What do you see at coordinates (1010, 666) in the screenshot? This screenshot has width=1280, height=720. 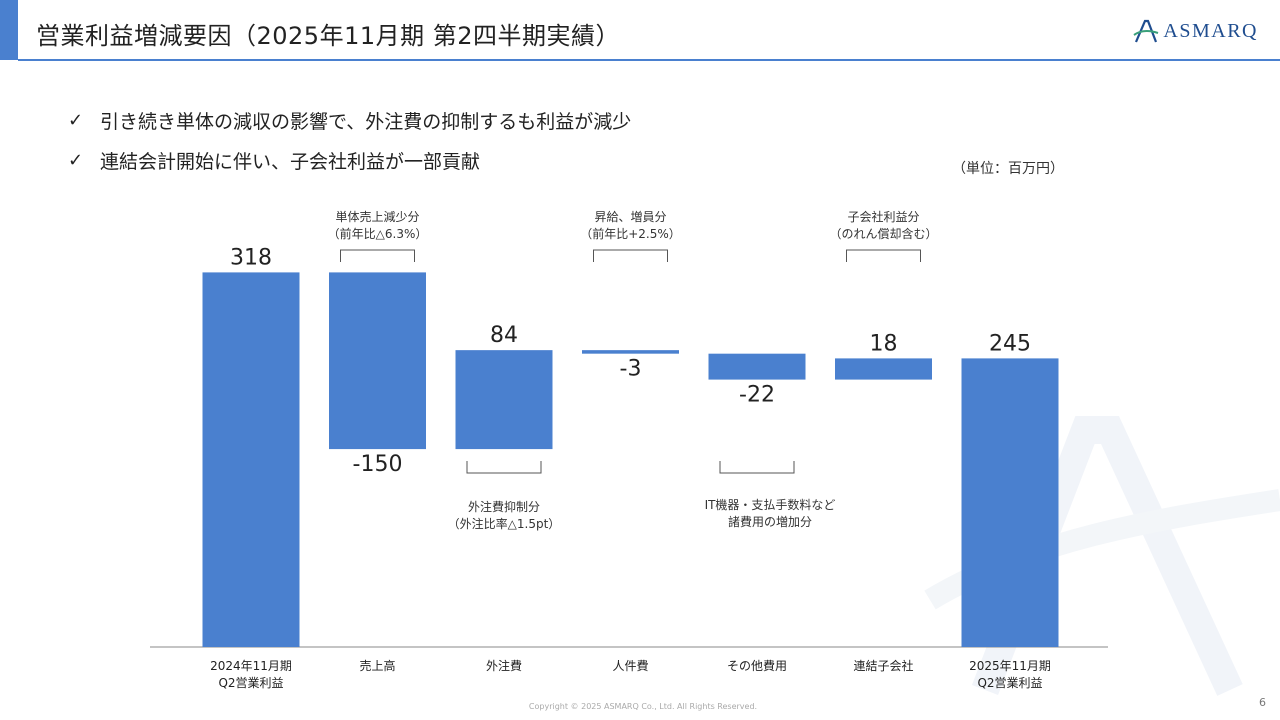 I see `category-label: 2025年11月期` at bounding box center [1010, 666].